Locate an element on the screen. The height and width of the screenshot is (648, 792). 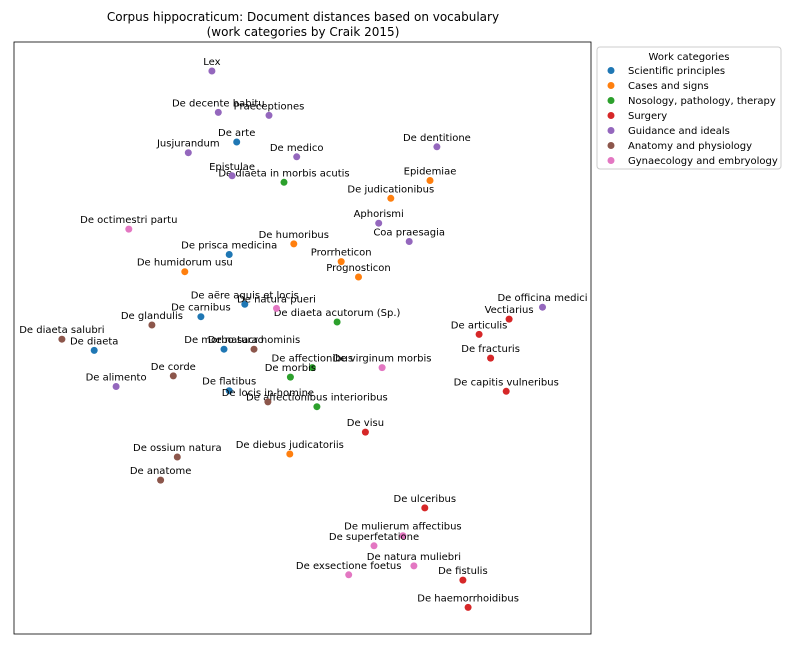
point-label-aphorismi: Aphorismi is located at coordinates (379, 214).